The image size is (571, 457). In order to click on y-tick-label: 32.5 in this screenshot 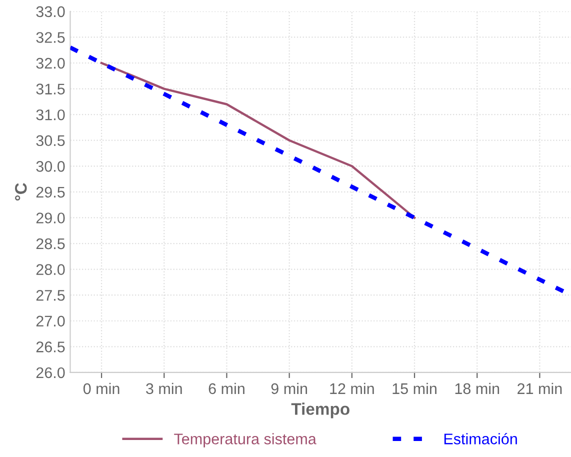, I will do `click(50, 37)`.